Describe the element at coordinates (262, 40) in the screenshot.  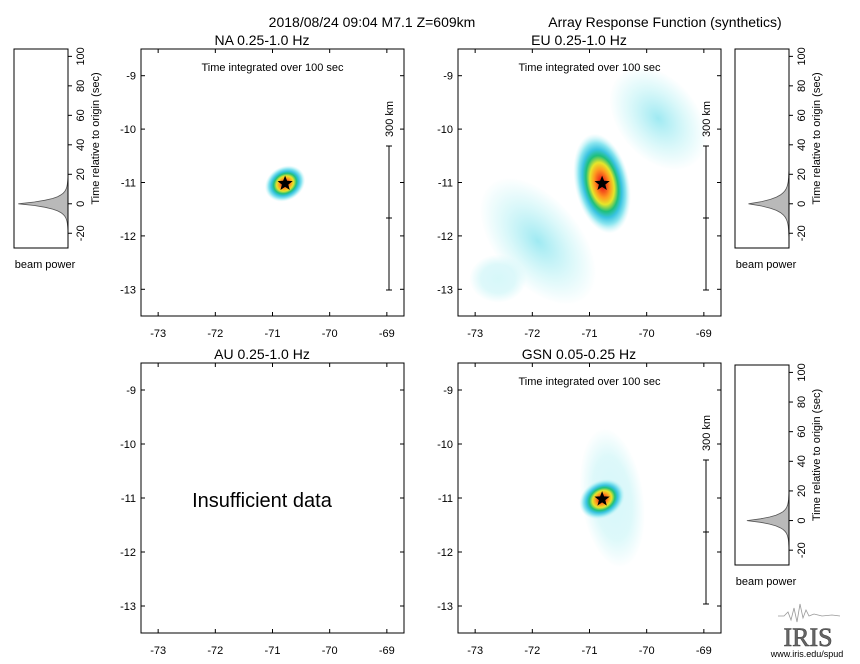
I see `panel-title: NA 0.25-1.0 Hz` at that location.